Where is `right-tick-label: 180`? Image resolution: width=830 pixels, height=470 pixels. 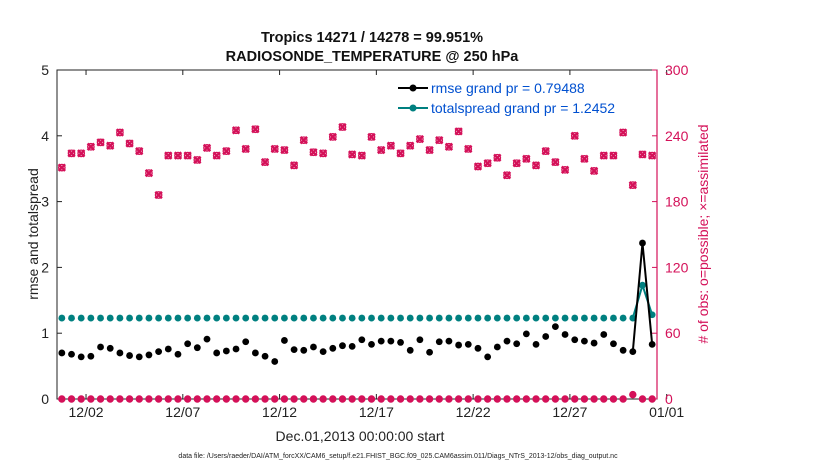 right-tick-label: 180 is located at coordinates (677, 202).